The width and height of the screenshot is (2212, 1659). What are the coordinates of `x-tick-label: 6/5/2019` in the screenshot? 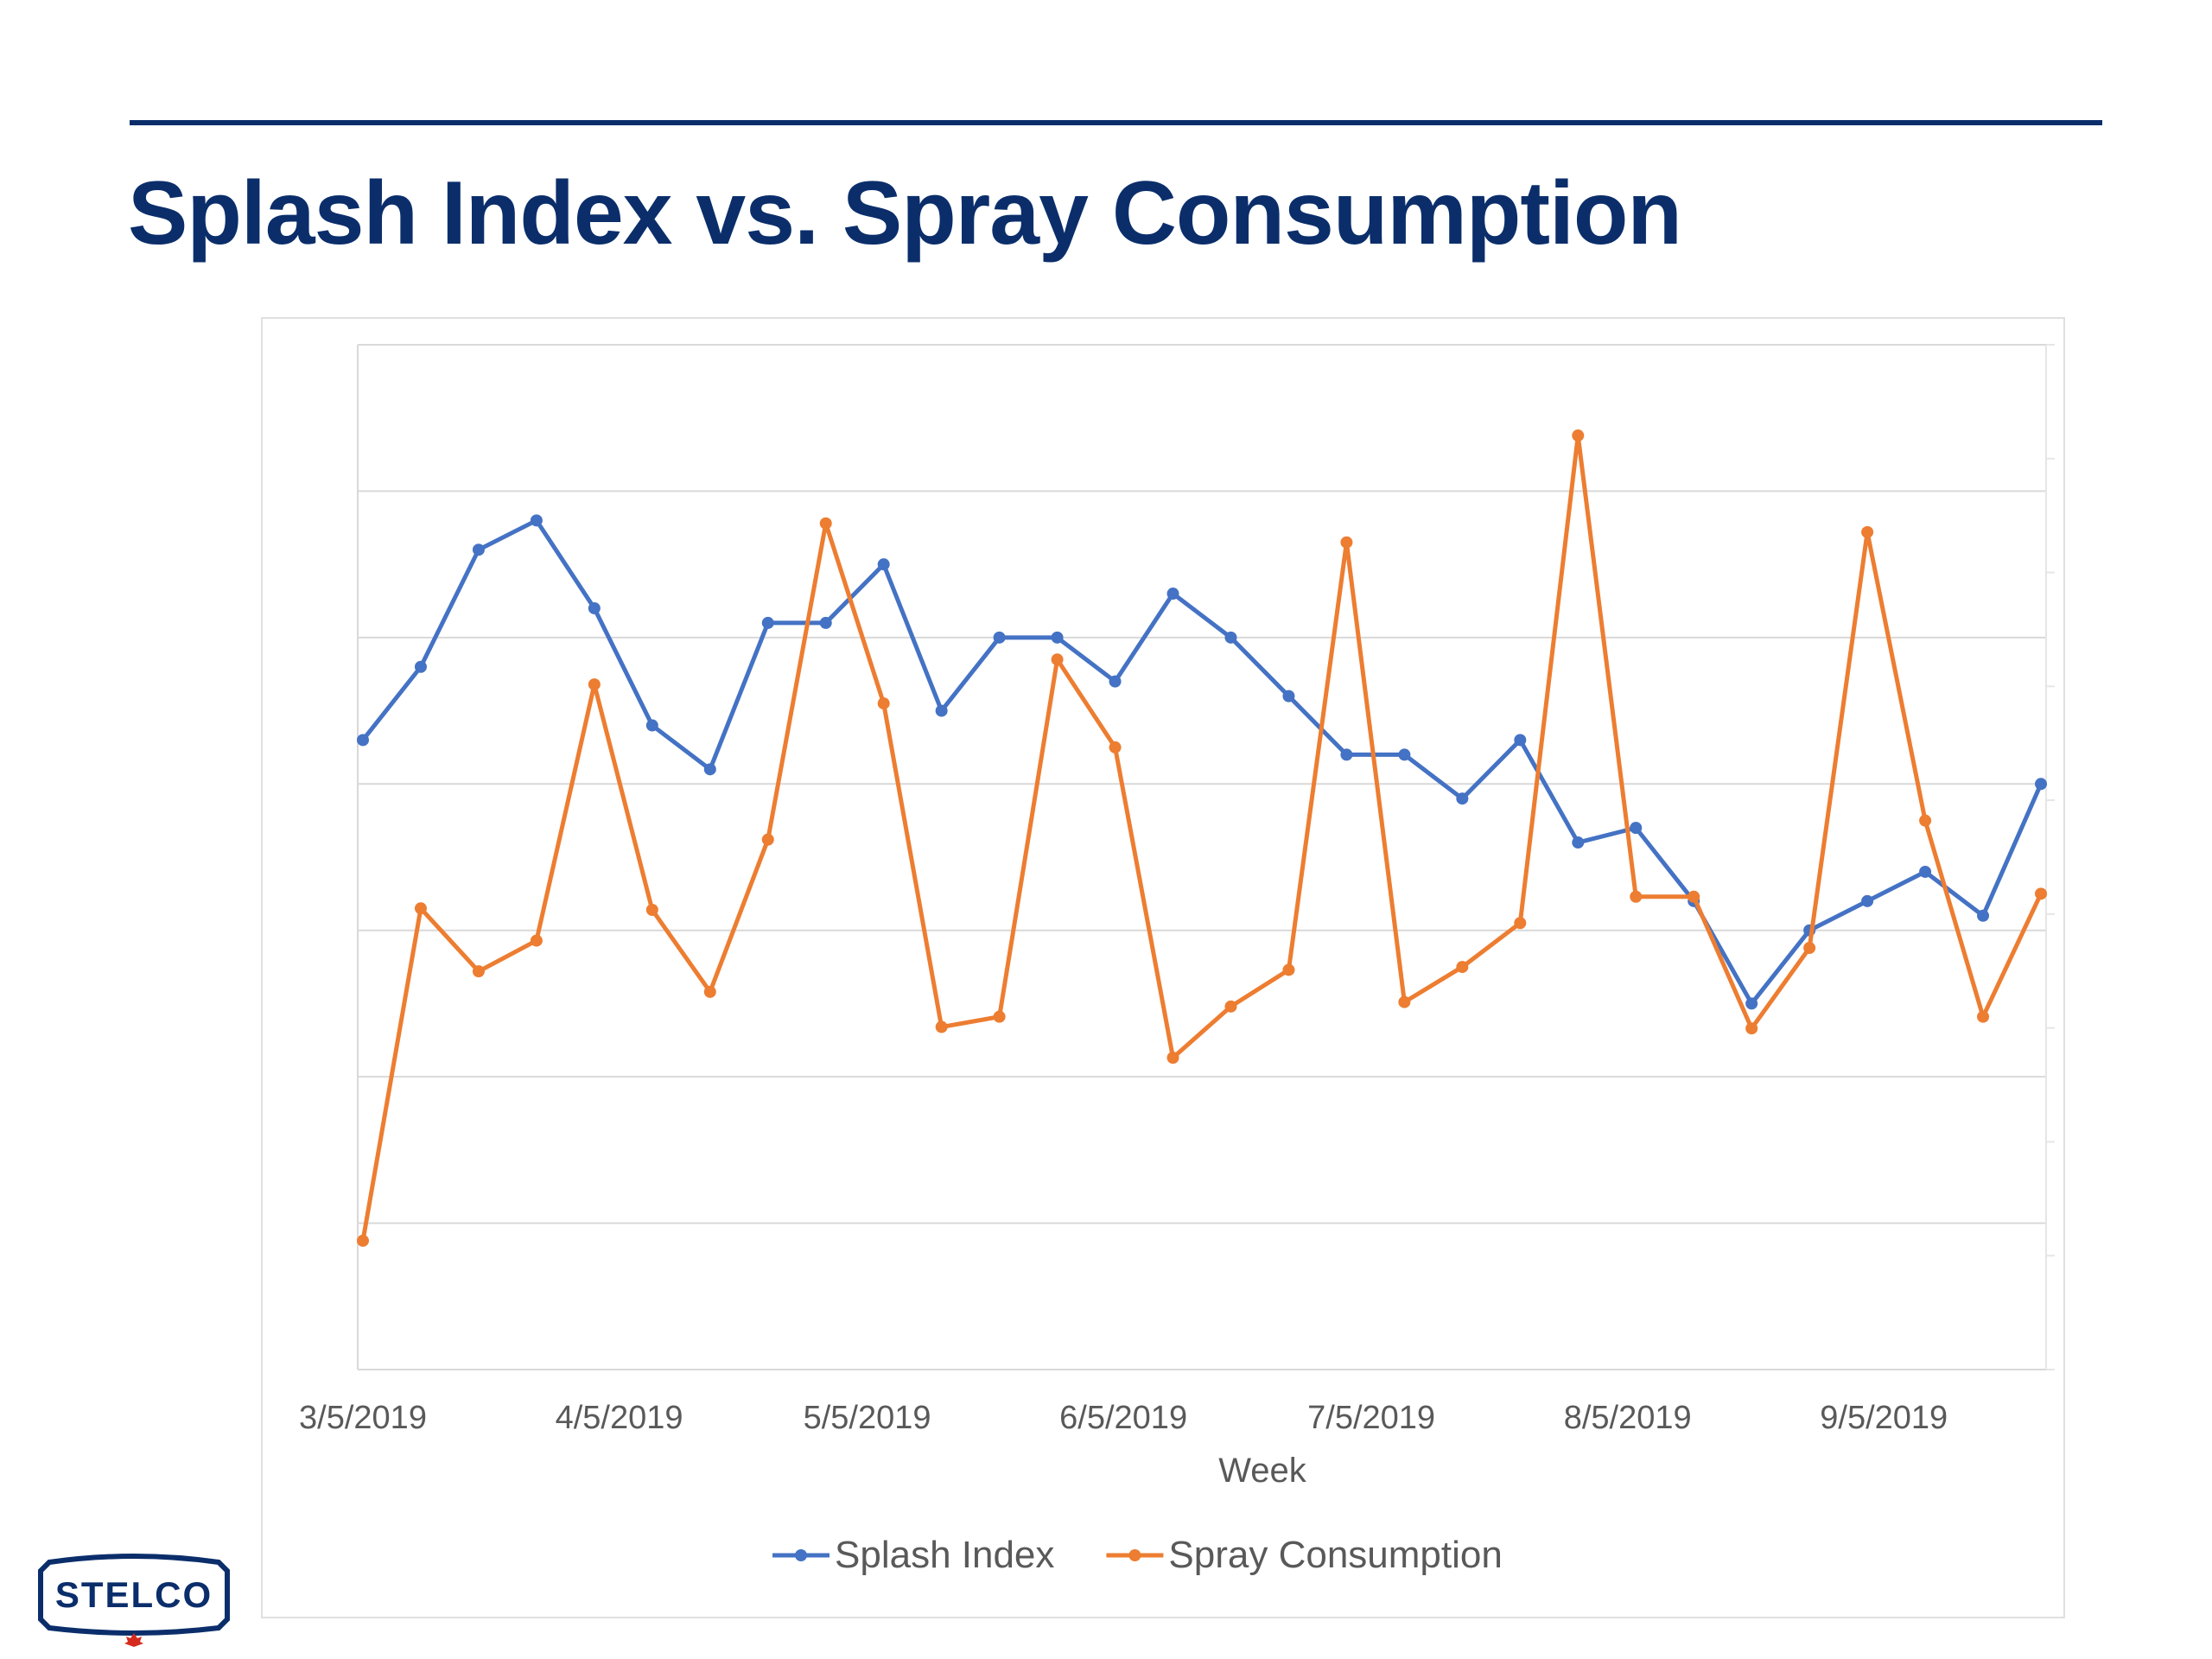 It's located at (1123, 1418).